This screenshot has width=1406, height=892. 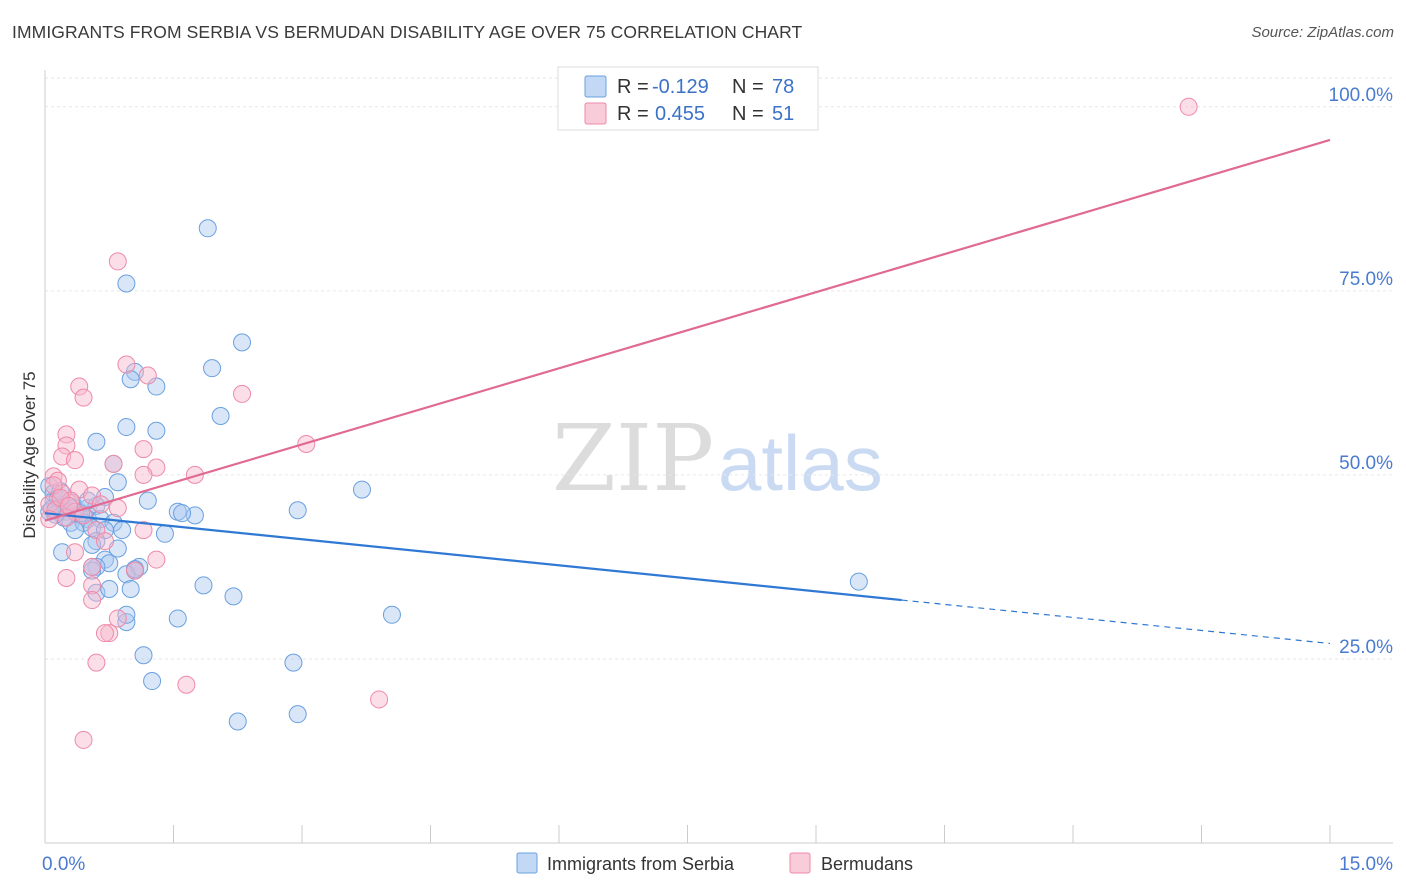 I want to click on series-legend: Immigrants from Serbia Bermudans, so click(x=714, y=863).